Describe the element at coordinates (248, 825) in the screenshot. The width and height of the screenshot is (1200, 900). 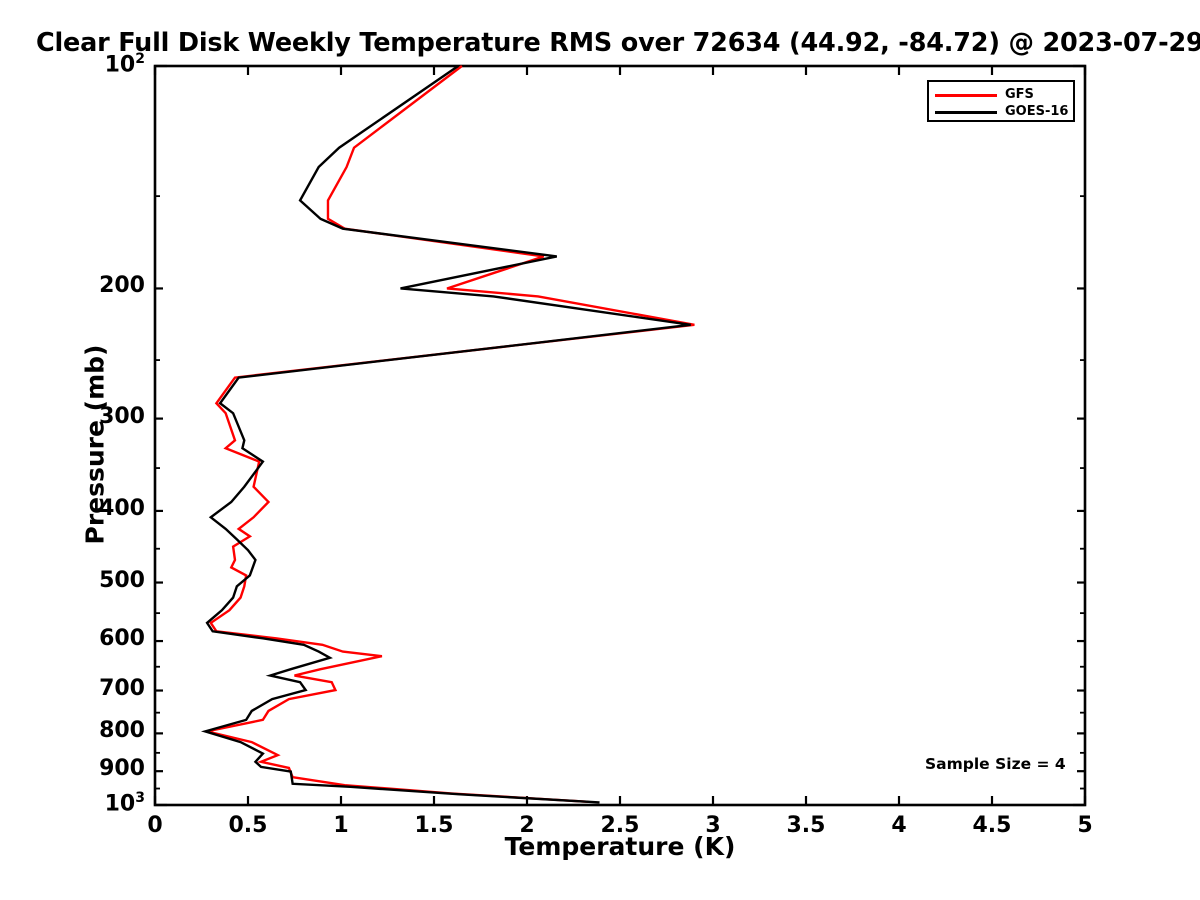
I see `x-tick-label: 0.5` at that location.